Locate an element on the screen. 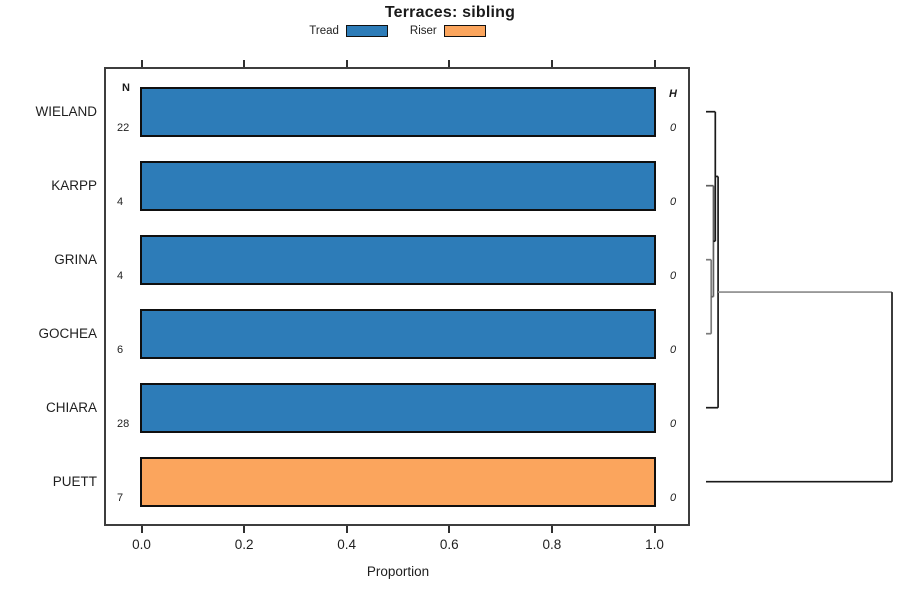 The height and width of the screenshot is (600, 900). x-tick-label: 0.0 is located at coordinates (141, 544).